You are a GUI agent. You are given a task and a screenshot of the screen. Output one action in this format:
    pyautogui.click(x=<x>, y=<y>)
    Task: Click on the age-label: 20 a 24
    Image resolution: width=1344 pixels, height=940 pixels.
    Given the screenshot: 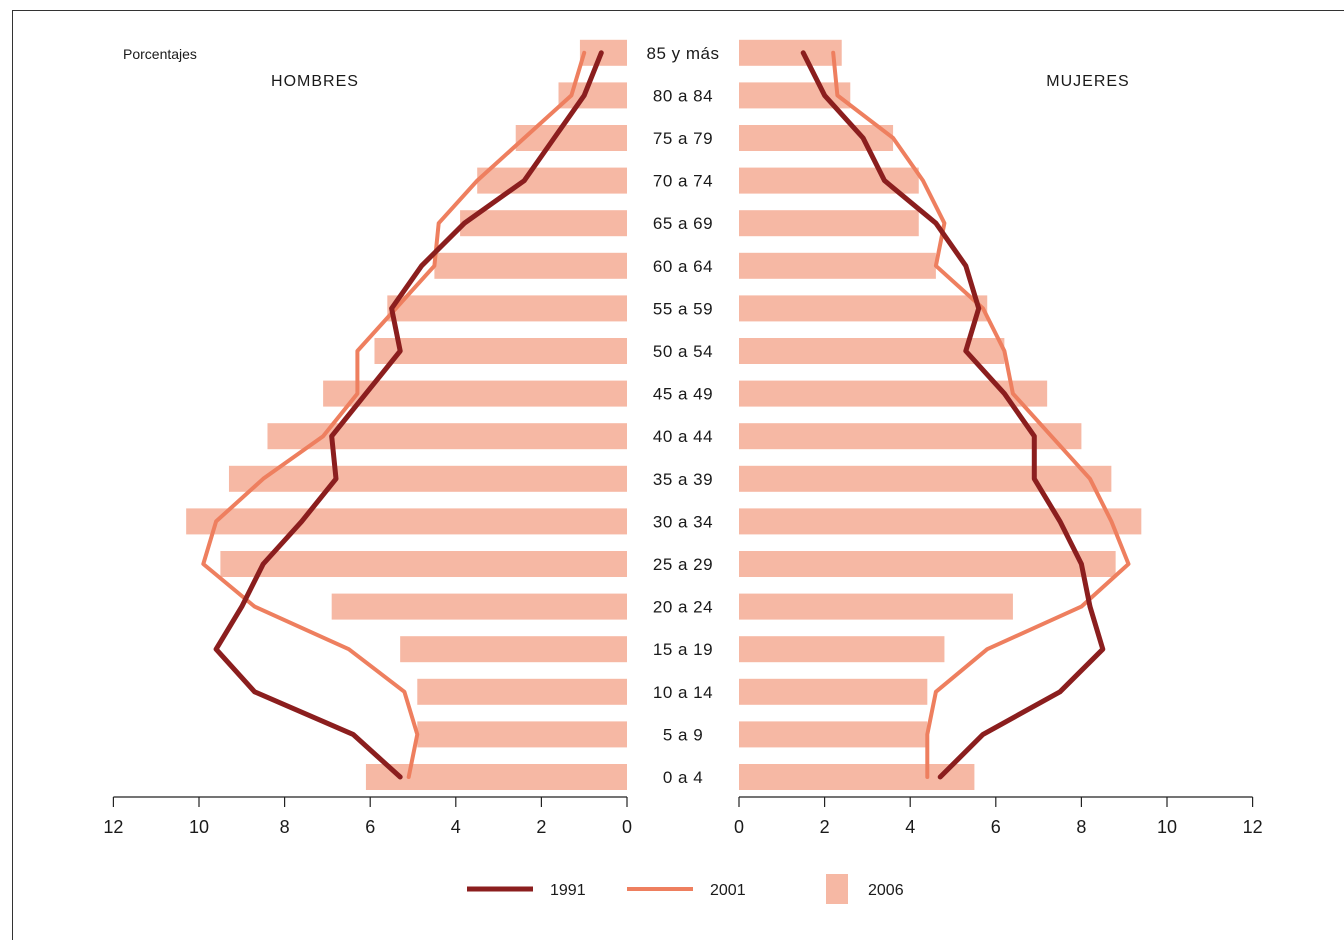 What is the action you would take?
    pyautogui.click(x=683, y=607)
    